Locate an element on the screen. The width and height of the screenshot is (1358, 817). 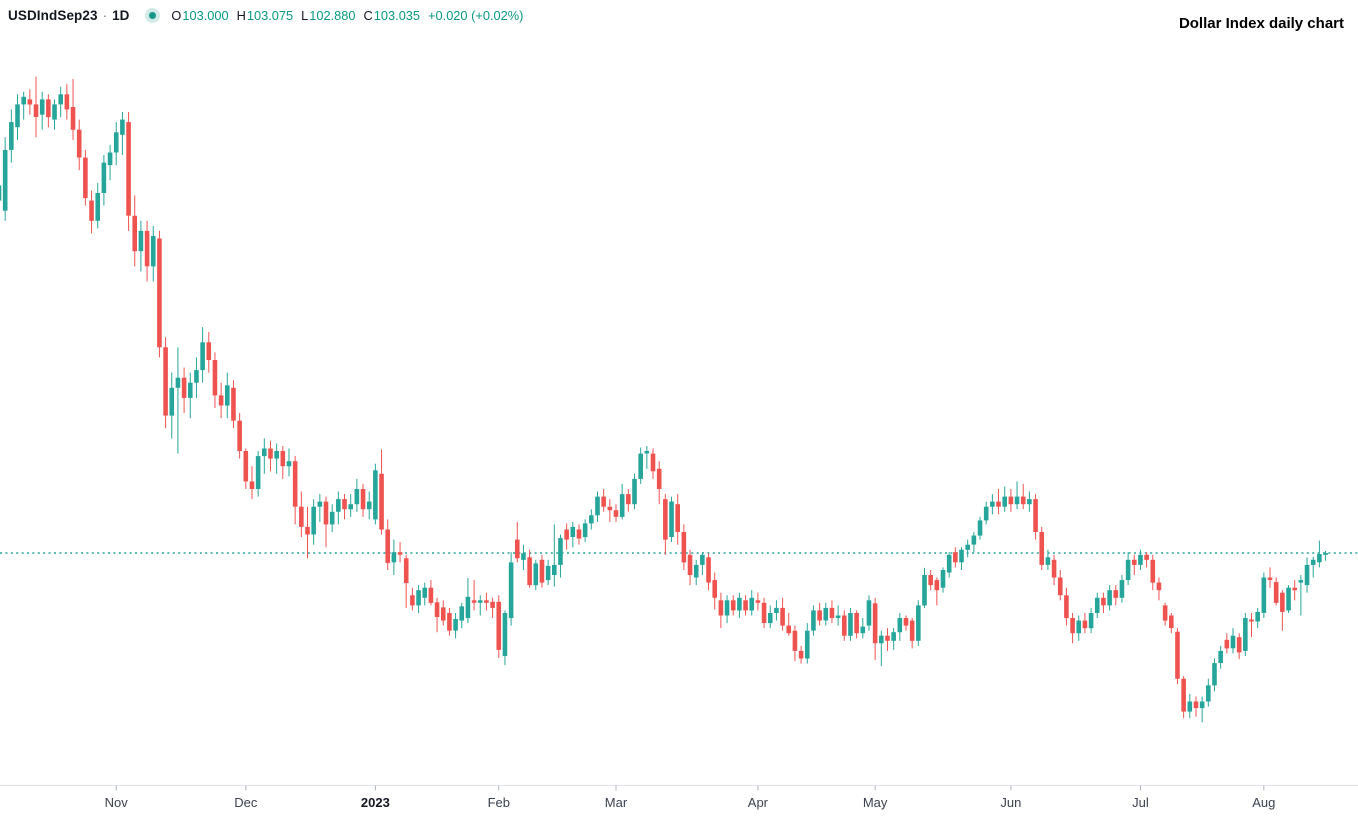
axis-label: Feb is located at coordinates (499, 802).